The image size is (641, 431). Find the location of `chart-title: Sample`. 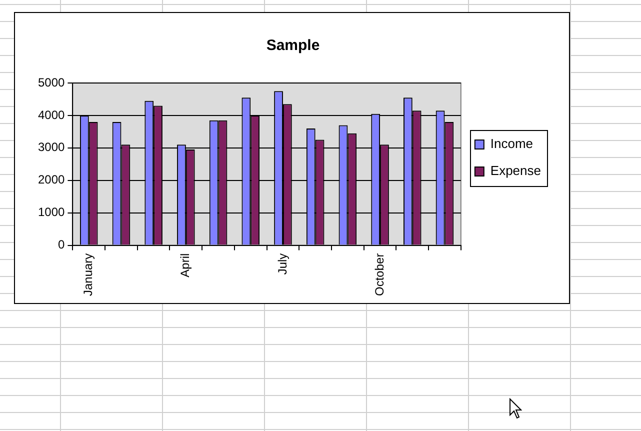

chart-title: Sample is located at coordinates (293, 45).